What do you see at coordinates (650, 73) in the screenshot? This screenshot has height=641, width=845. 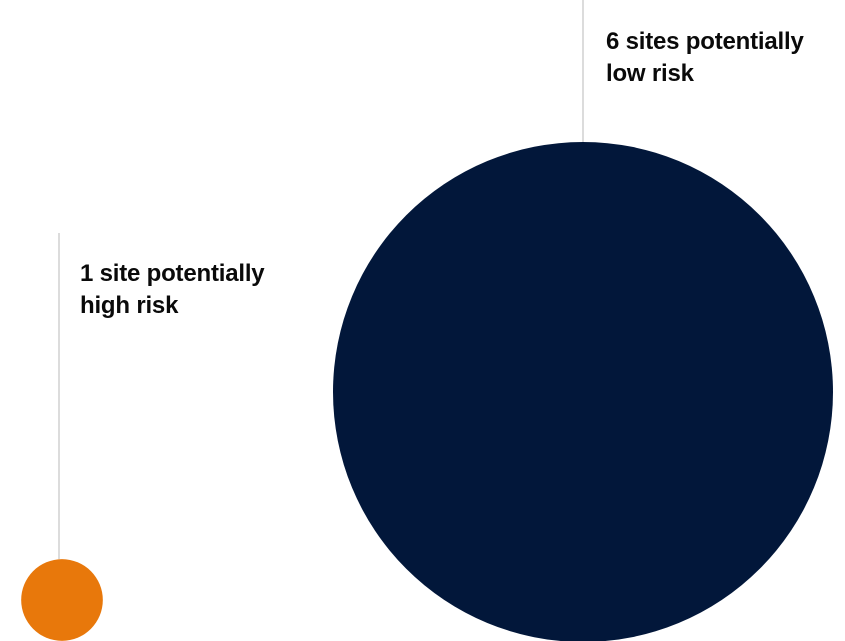 I see `label-low-risk-line2: low risk` at bounding box center [650, 73].